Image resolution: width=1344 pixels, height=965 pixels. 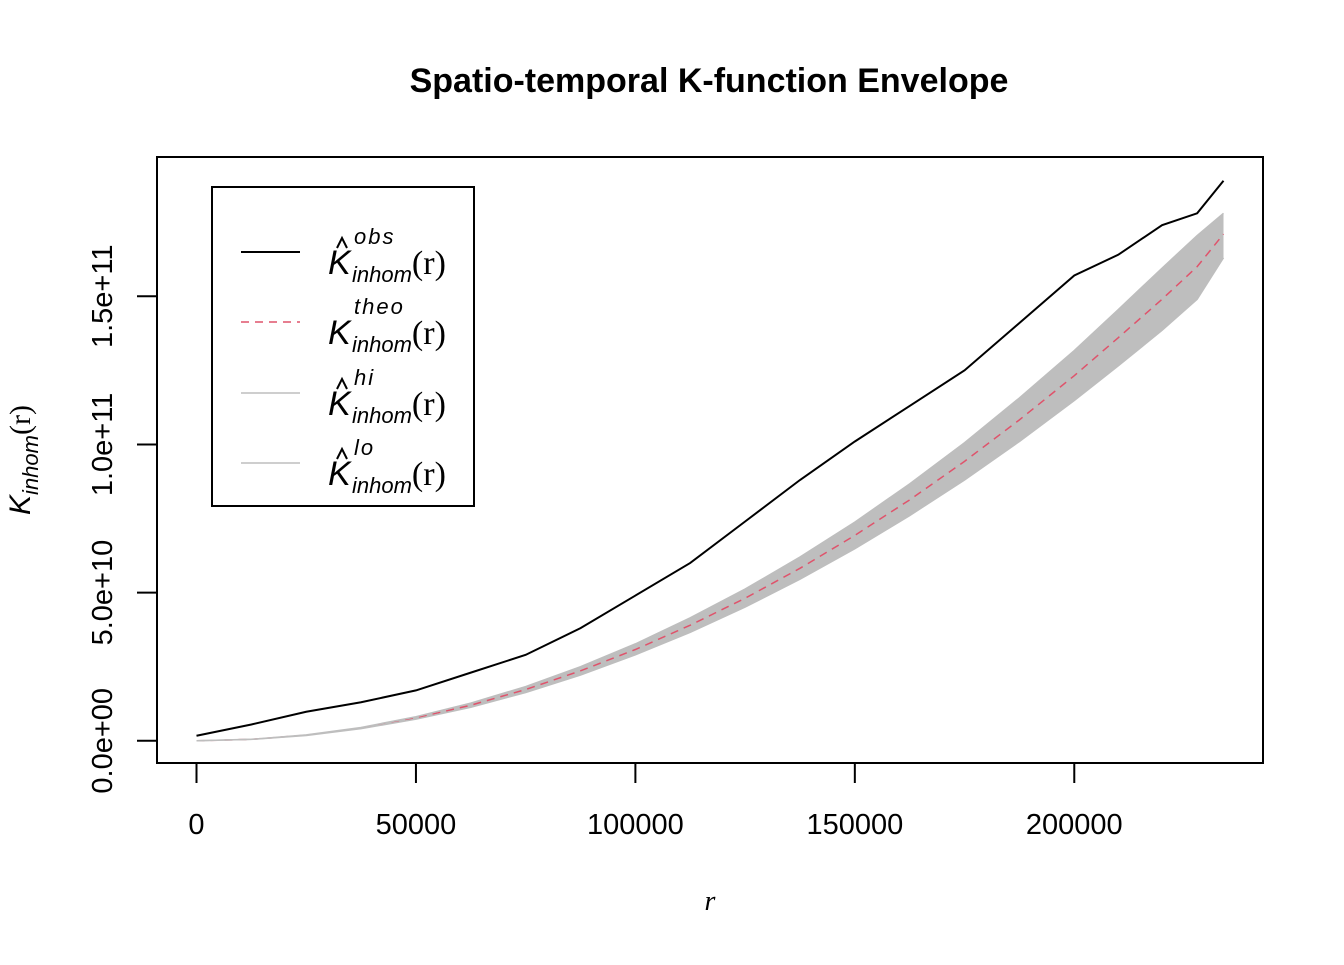 I want to click on legend-label: Kobs inhom(r), so click(x=387, y=255).